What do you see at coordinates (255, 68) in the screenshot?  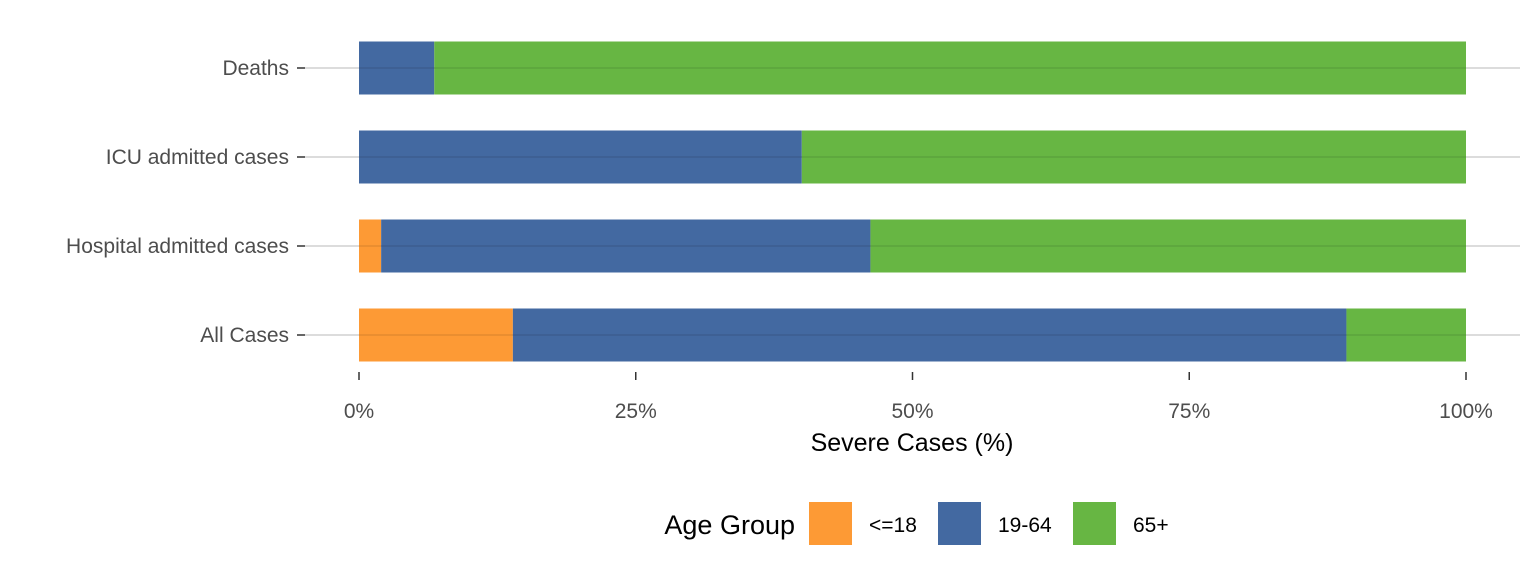 I see `category-label: Deaths` at bounding box center [255, 68].